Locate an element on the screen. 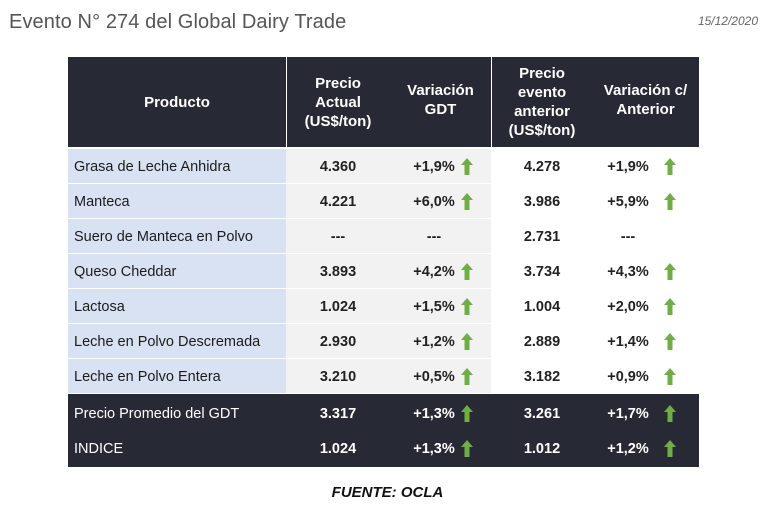 This screenshot has width=775, height=524. table-row: Suero de Manteca en Polvo --- --- 2.731 --- is located at coordinates (383, 236).